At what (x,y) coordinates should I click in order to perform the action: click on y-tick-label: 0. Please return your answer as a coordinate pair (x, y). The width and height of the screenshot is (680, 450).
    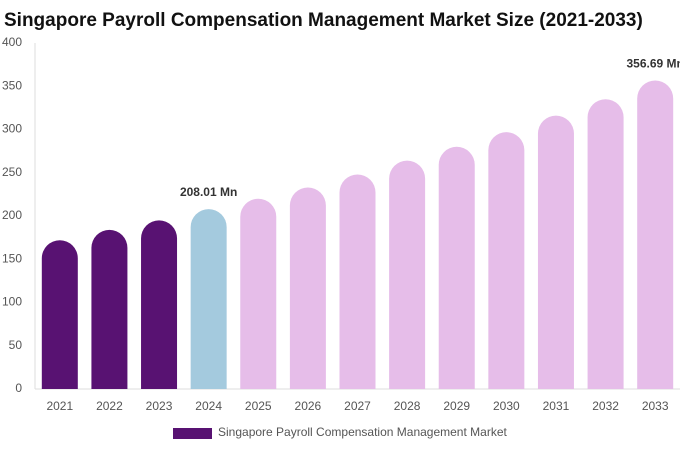
    Looking at the image, I should click on (18, 388).